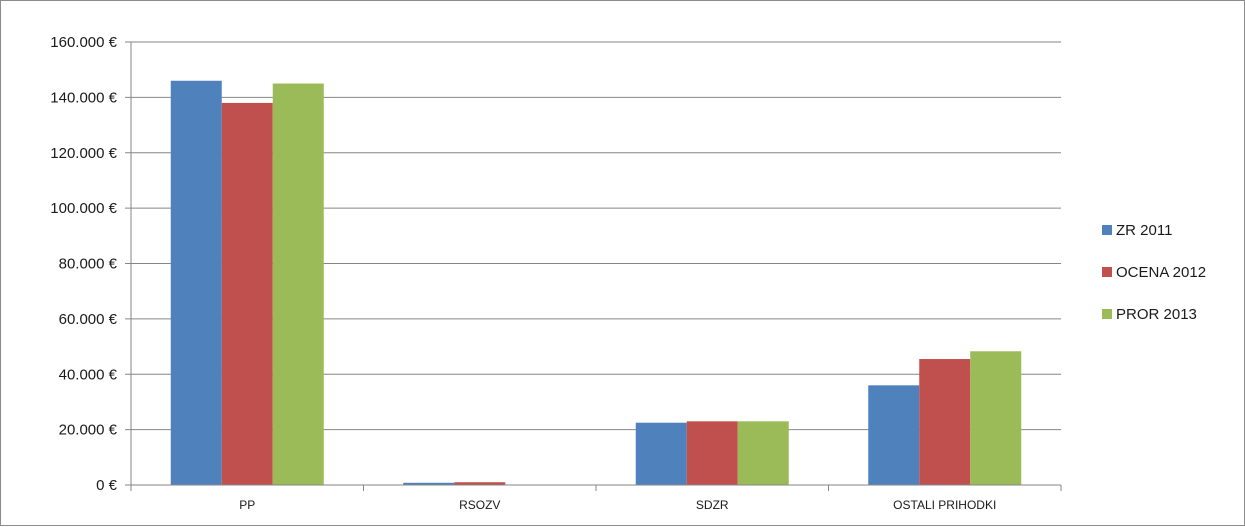 The image size is (1245, 527). Describe the element at coordinates (1161, 272) in the screenshot. I see `legend-label: OCENA 2012` at that location.